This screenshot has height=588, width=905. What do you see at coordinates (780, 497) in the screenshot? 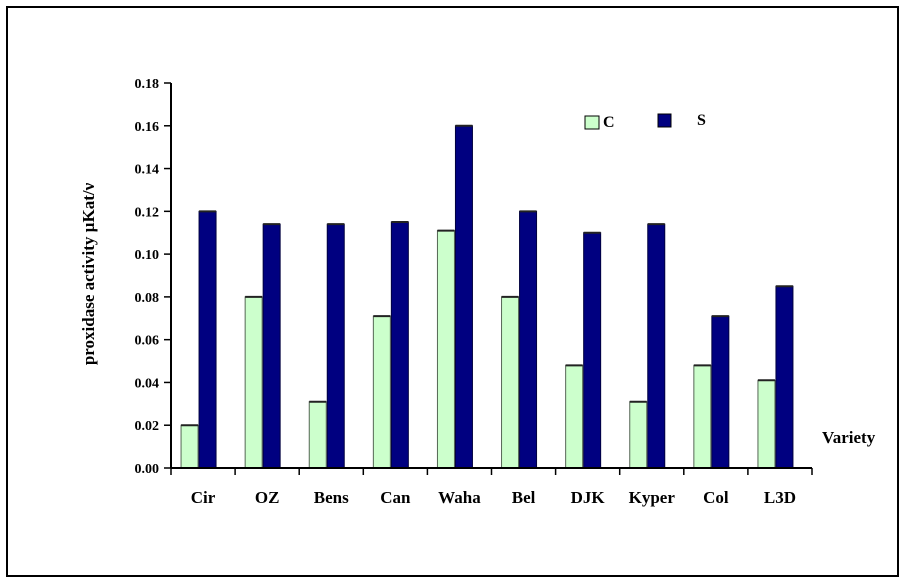
I see `x-tick-label: L3D` at bounding box center [780, 497].